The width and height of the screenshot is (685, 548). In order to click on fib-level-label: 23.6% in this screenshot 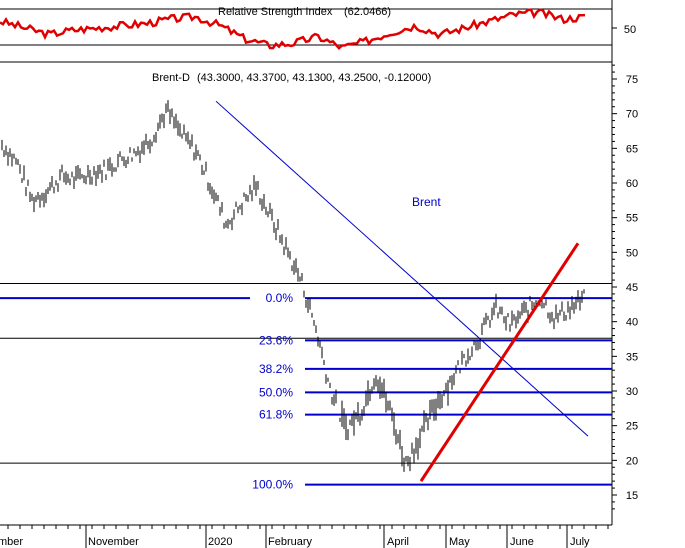, I will do `click(276, 340)`.